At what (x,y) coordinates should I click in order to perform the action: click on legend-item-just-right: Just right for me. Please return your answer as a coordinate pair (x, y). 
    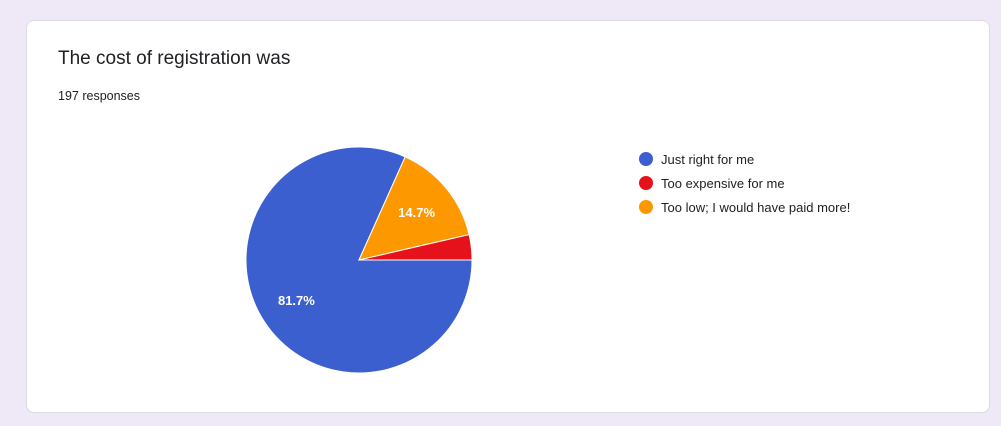
    Looking at the image, I should click on (744, 159).